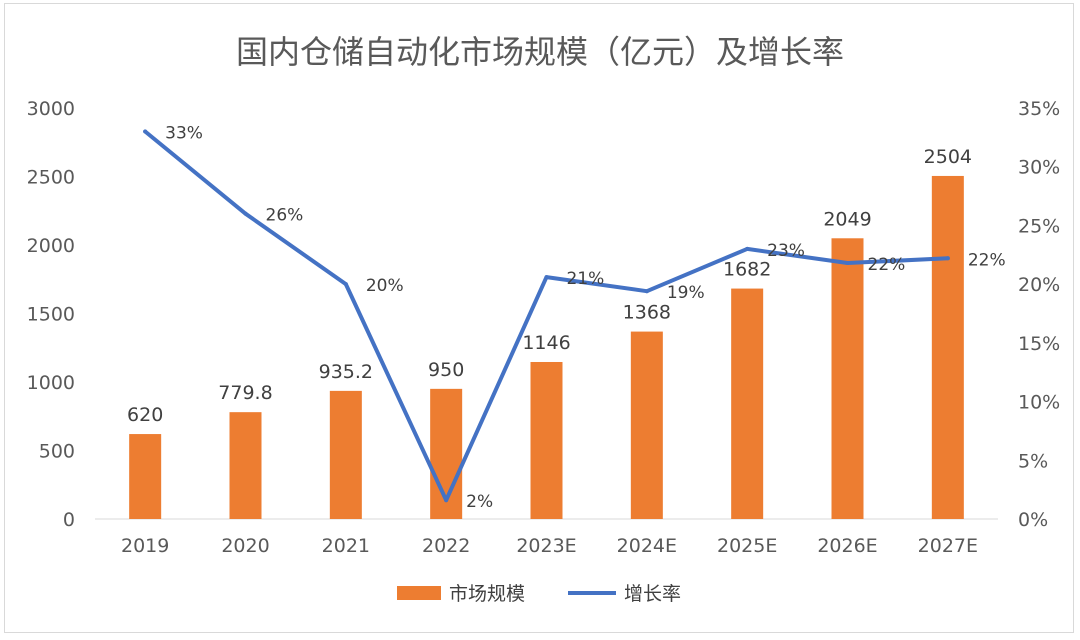 The height and width of the screenshot is (640, 1080). What do you see at coordinates (948, 546) in the screenshot?
I see `x-tick-label: 2027E` at bounding box center [948, 546].